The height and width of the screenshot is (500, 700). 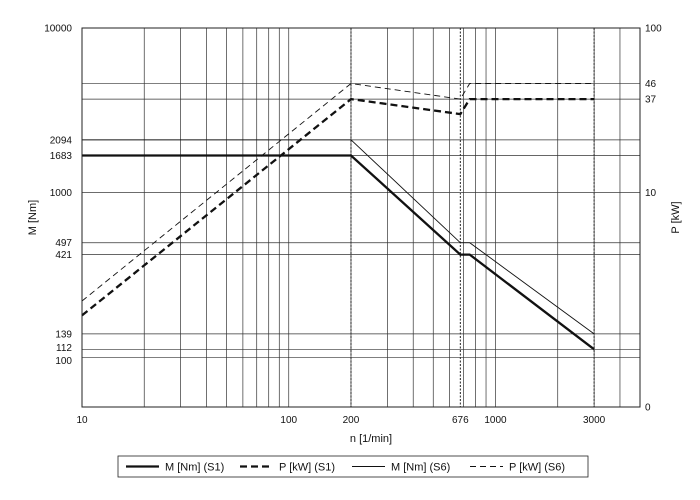 I want to click on y-right-tick-label: 0, so click(x=648, y=408).